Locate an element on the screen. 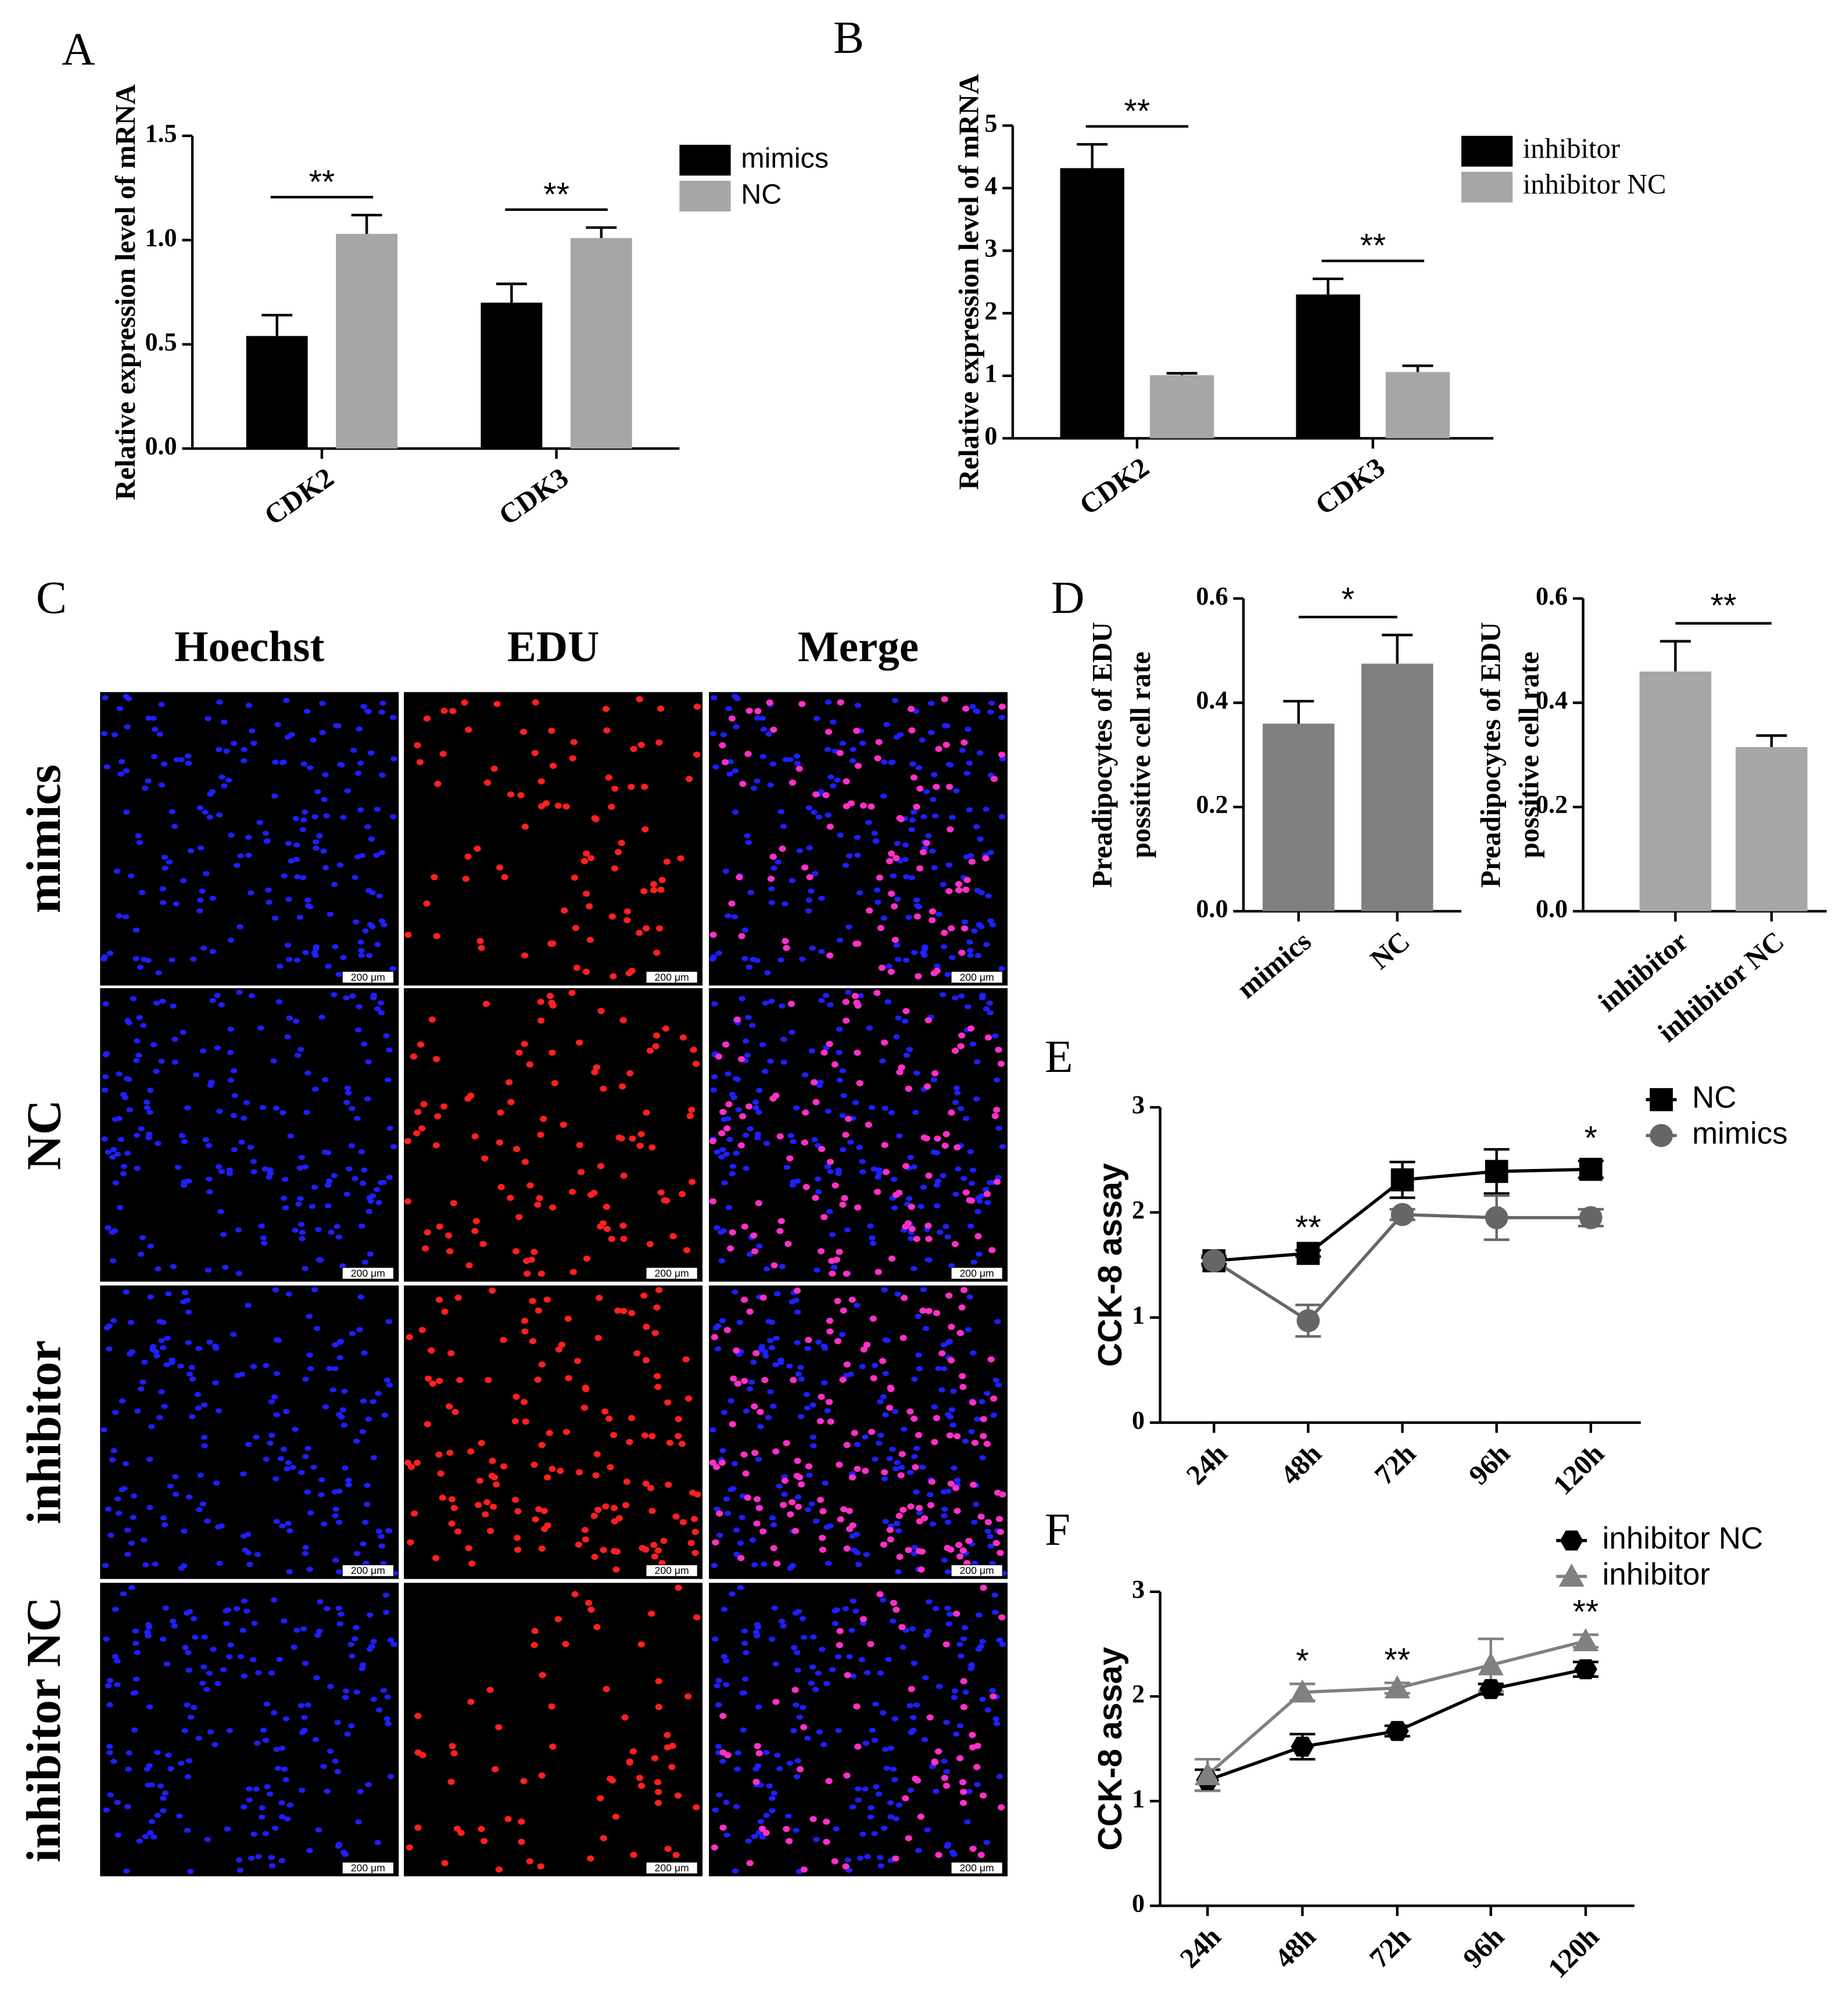 The height and width of the screenshot is (2016, 1846). scale-bar is located at coordinates (368, 1867).